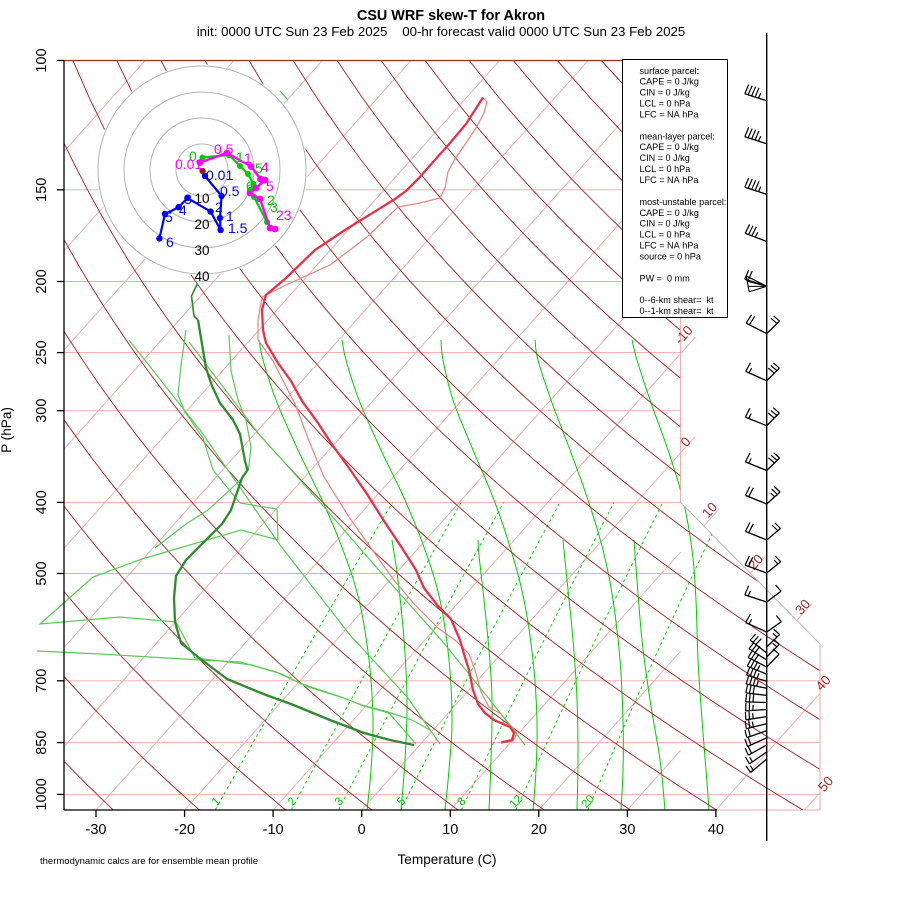  I want to click on svg-text: -10, so click(273, 830).